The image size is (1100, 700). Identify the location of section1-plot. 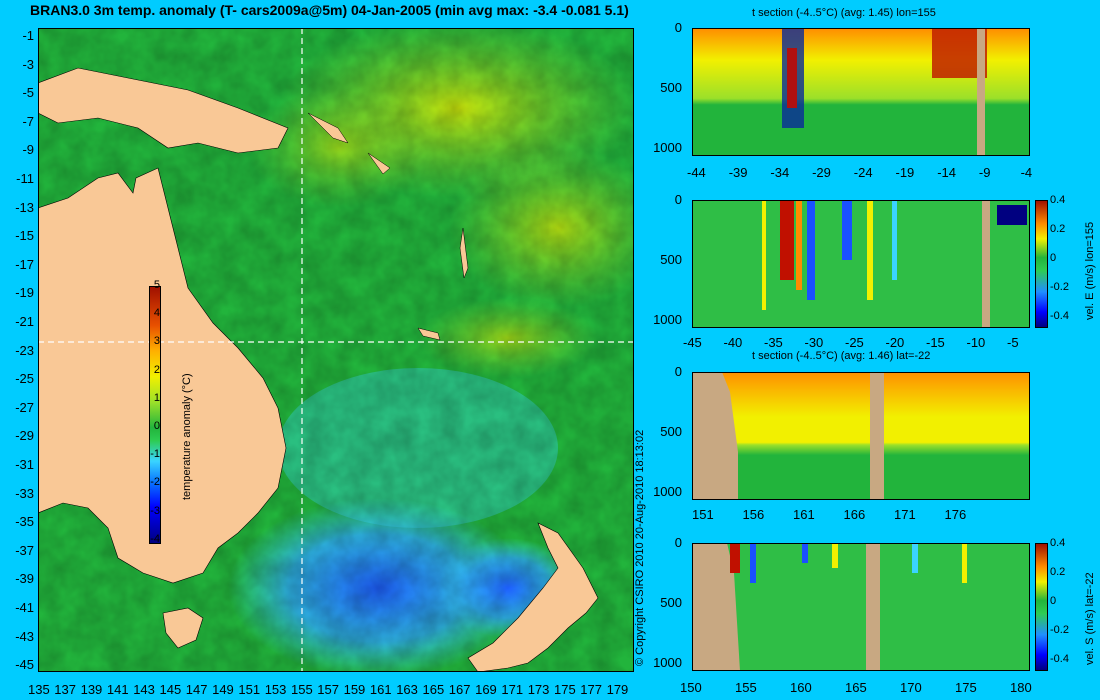
(861, 92).